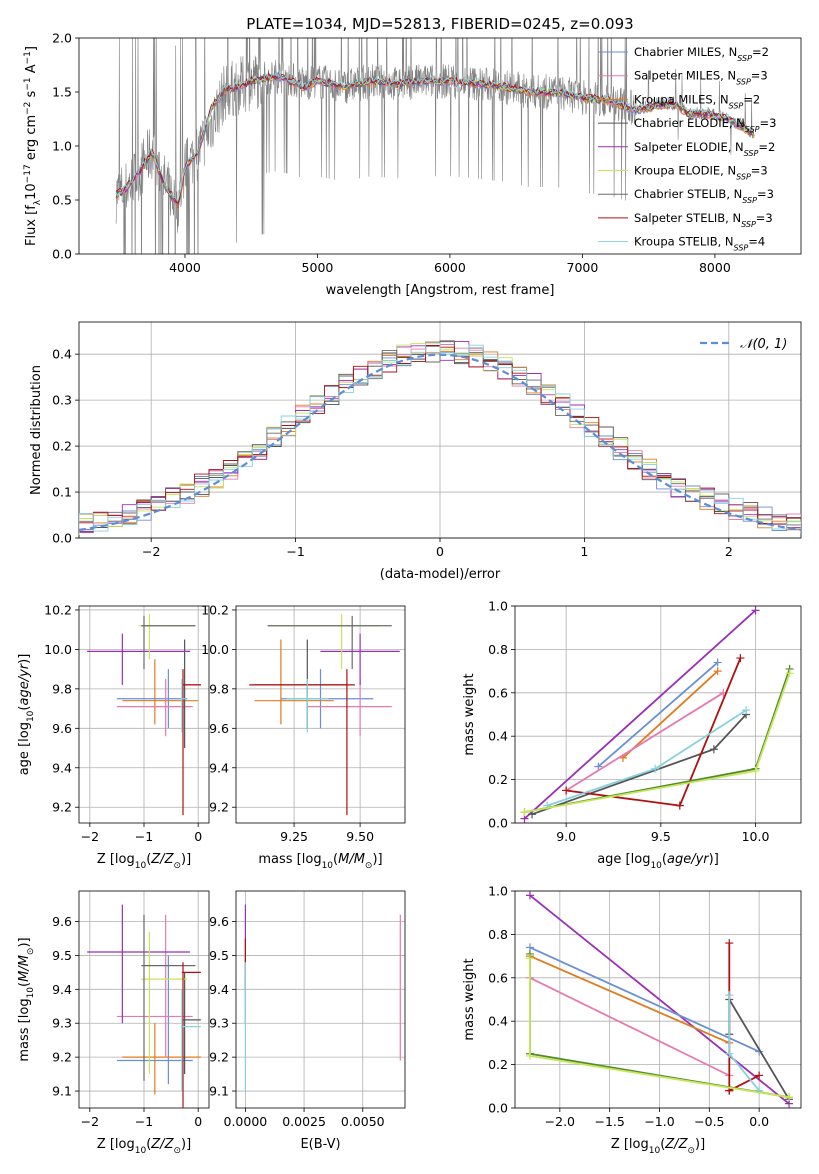  I want to click on y-tick-label: 9.6, so click(62, 921).